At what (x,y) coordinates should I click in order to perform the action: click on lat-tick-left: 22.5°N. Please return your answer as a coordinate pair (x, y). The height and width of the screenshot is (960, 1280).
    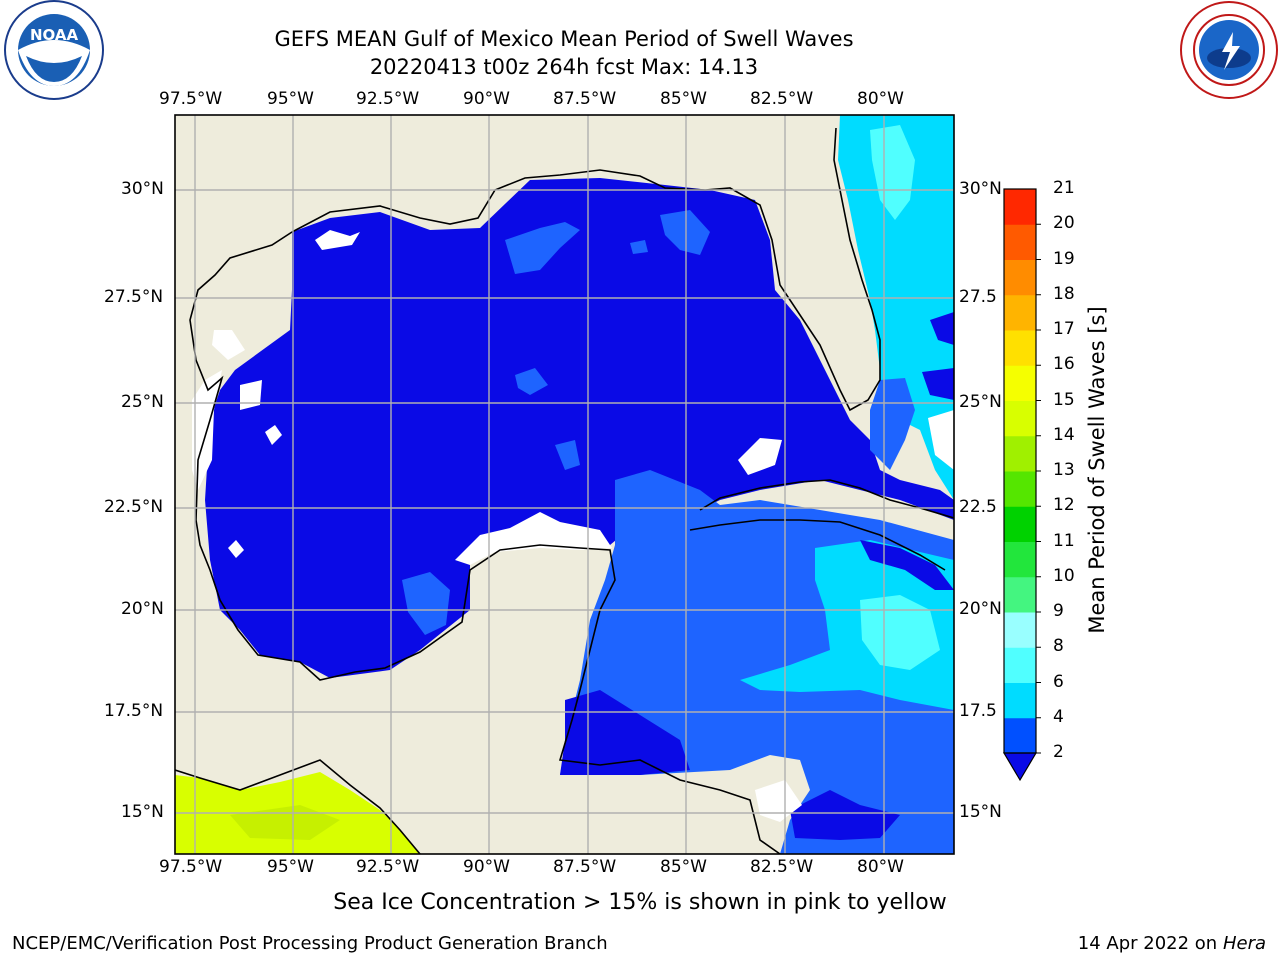
    Looking at the image, I should click on (134, 507).